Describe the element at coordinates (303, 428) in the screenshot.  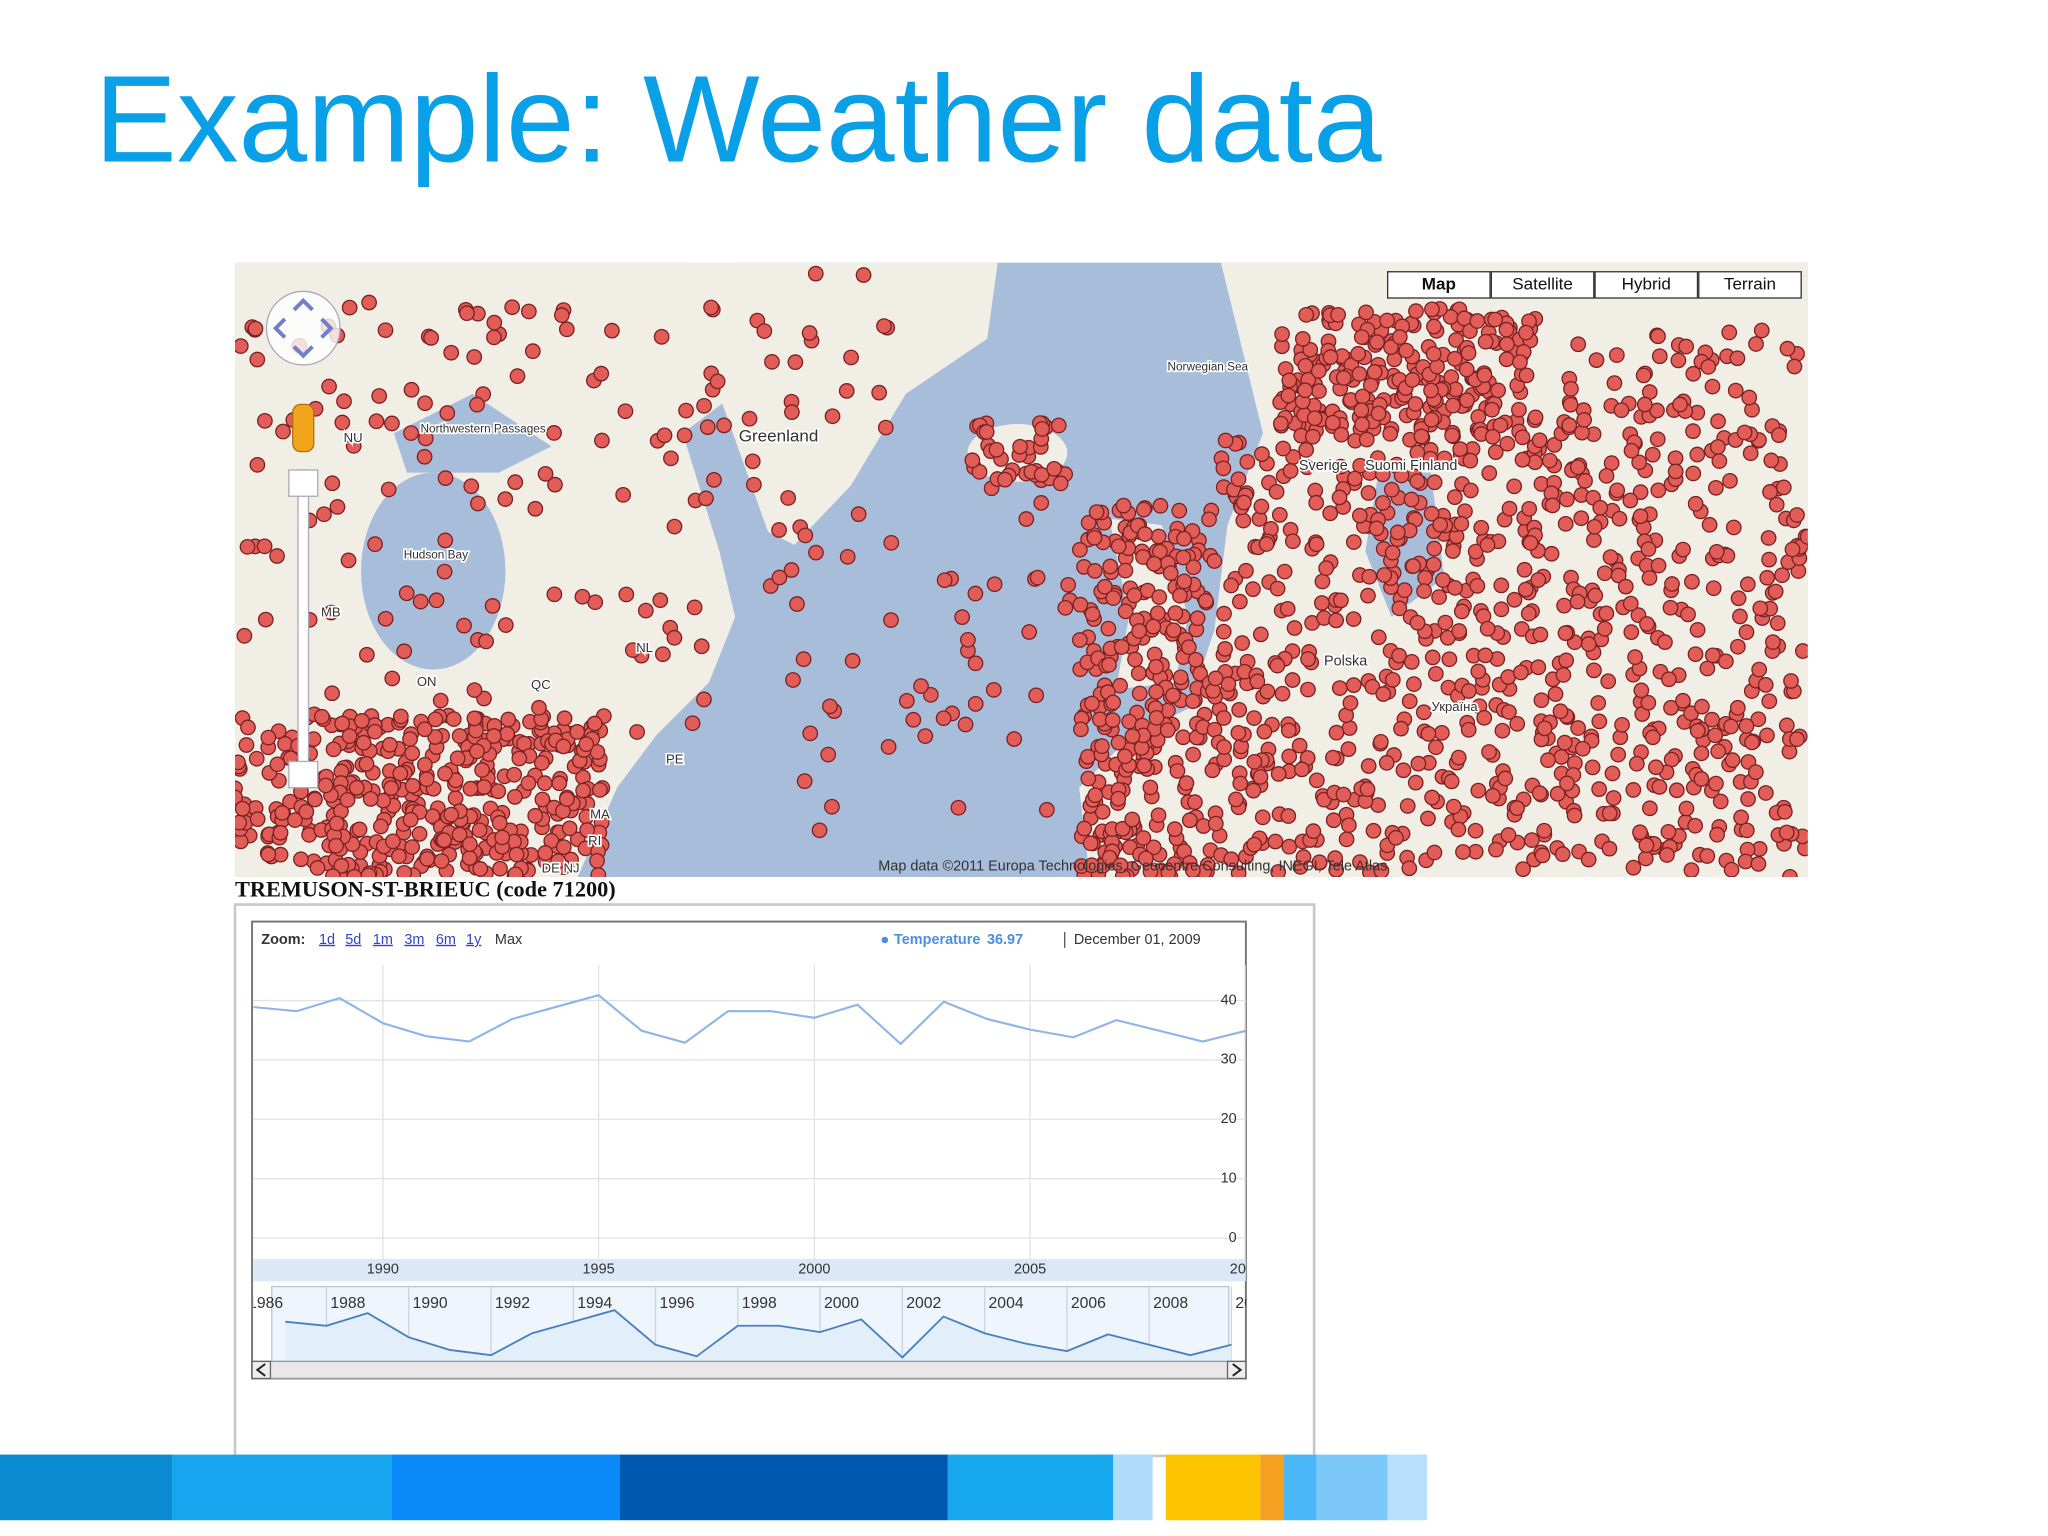
I see `pegman` at that location.